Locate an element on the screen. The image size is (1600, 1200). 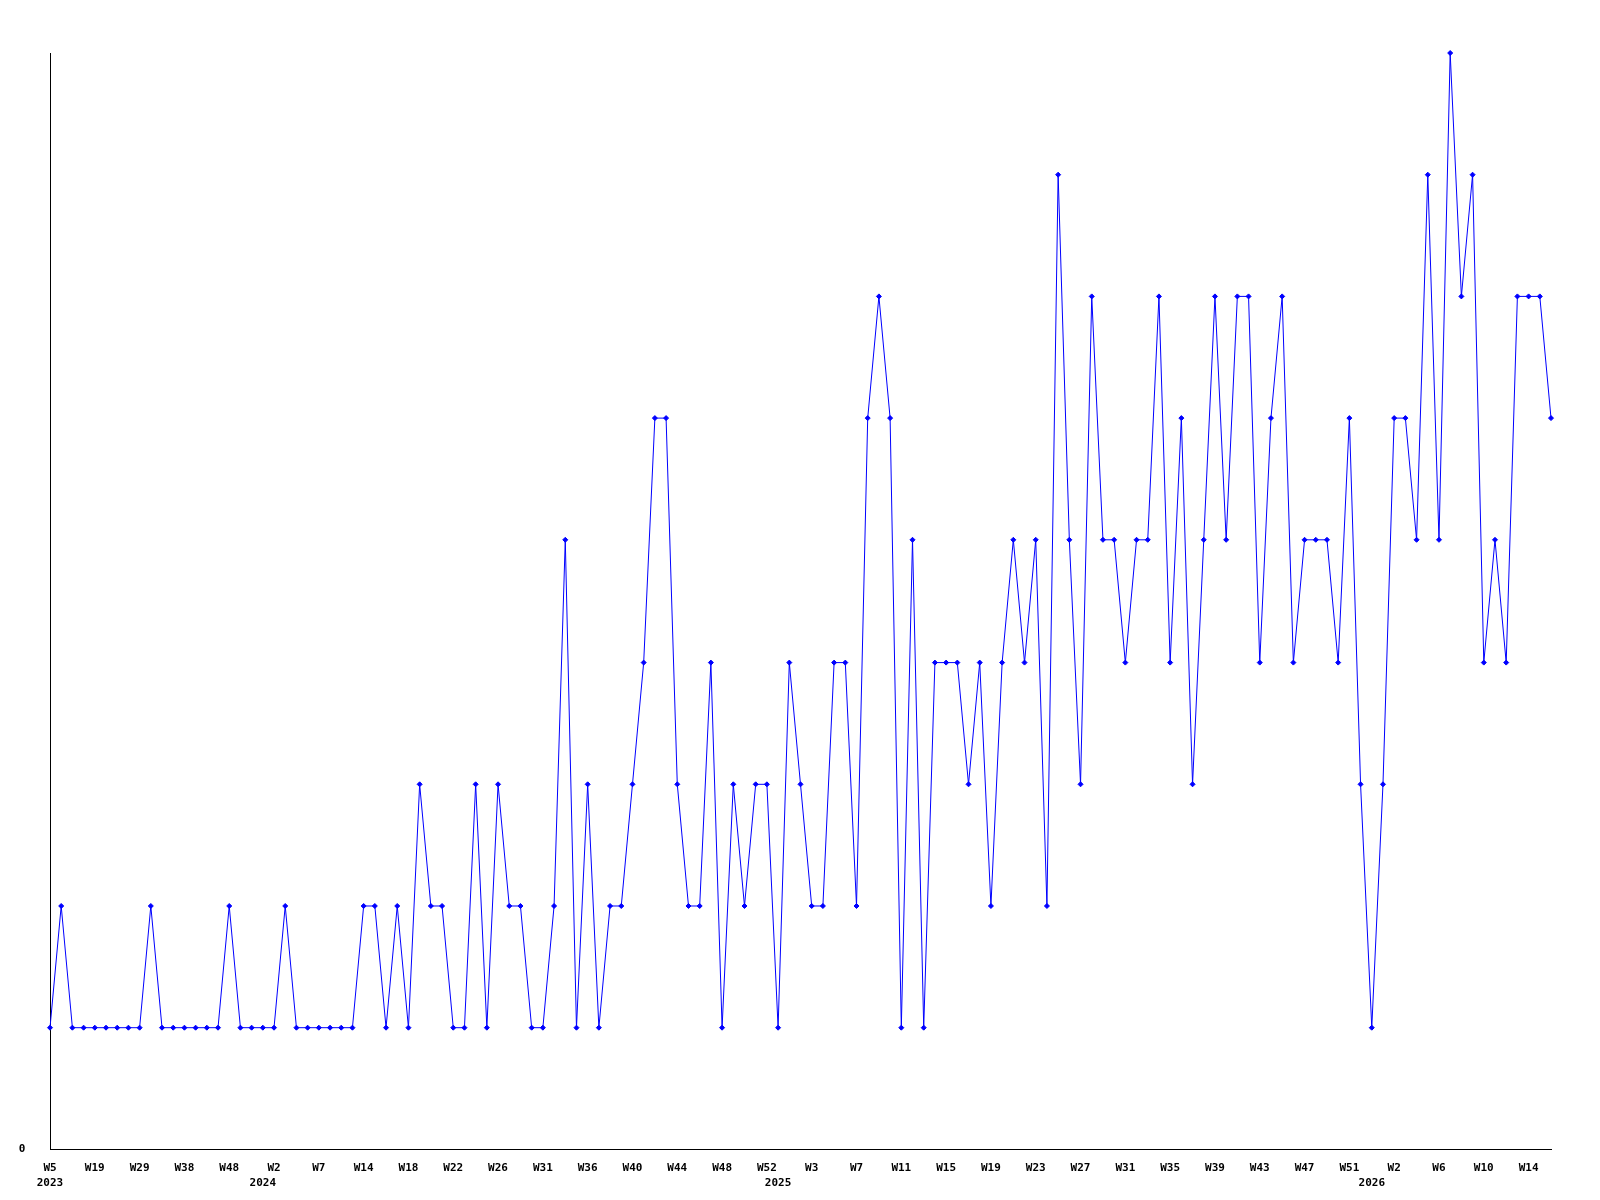
x-tick-label: W23 is located at coordinates (1035, 1168).